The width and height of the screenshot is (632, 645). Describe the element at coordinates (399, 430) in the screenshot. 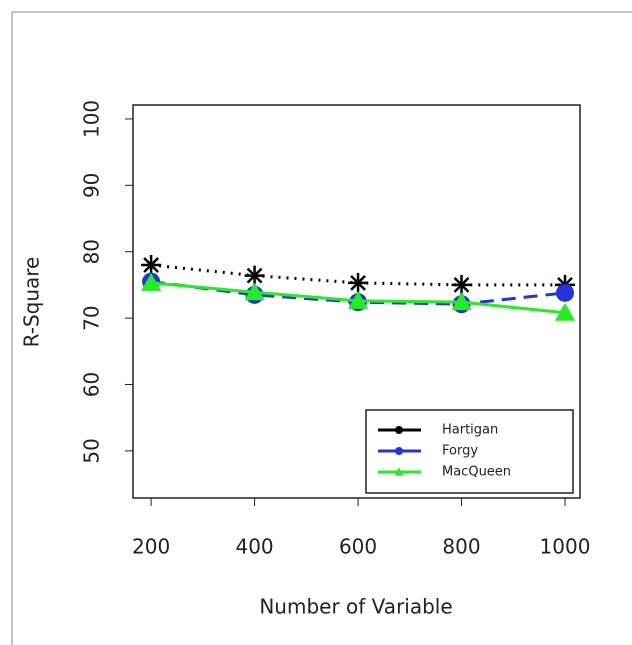

I see `legend-marker` at that location.